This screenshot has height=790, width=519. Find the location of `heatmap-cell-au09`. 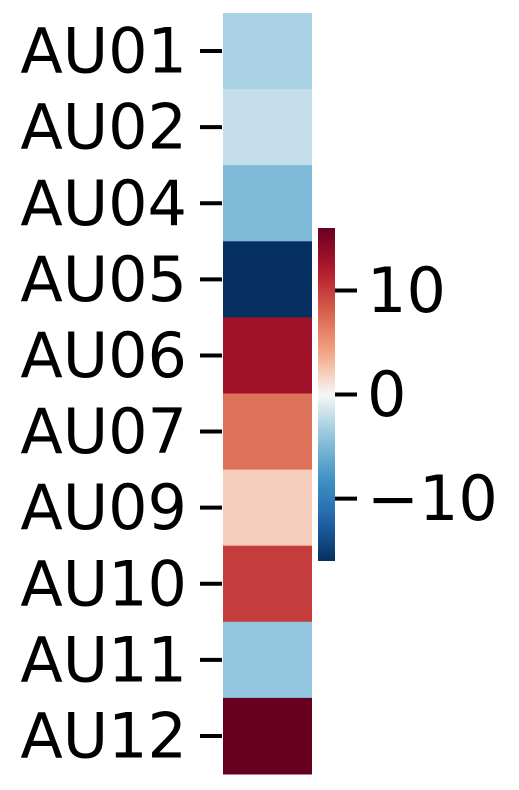

heatmap-cell-au09 is located at coordinates (267, 508).